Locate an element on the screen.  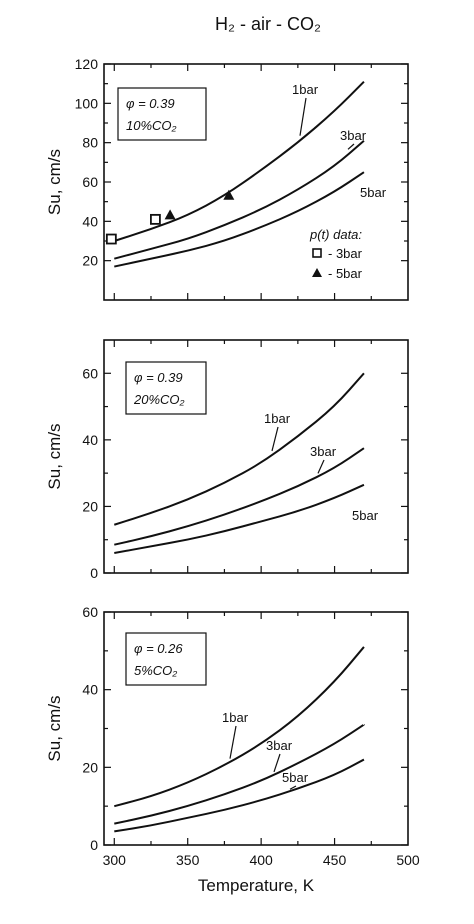
y-tick-label: 80 is located at coordinates (90, 143).